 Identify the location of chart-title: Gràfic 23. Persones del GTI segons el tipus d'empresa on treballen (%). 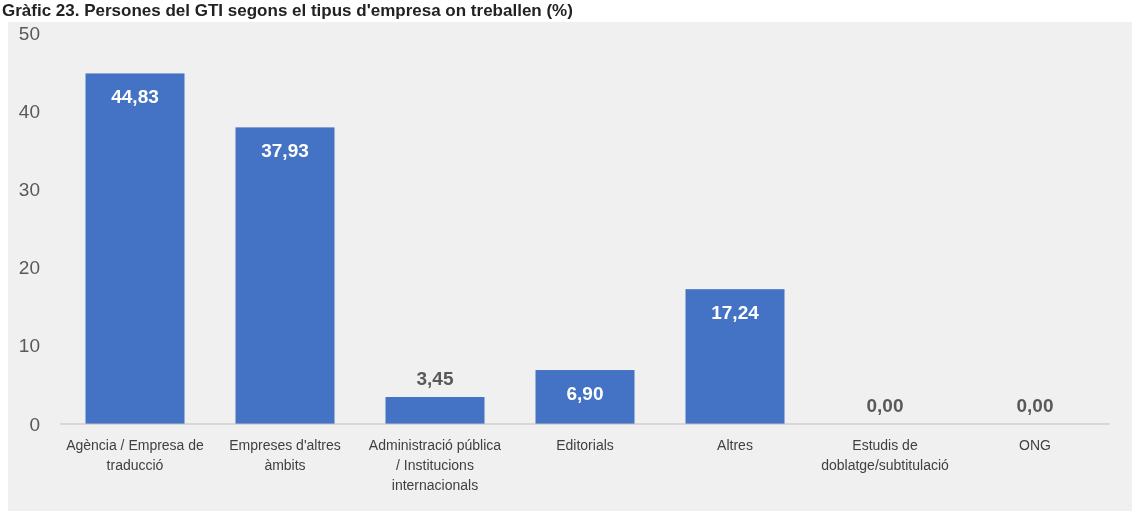
(287, 10).